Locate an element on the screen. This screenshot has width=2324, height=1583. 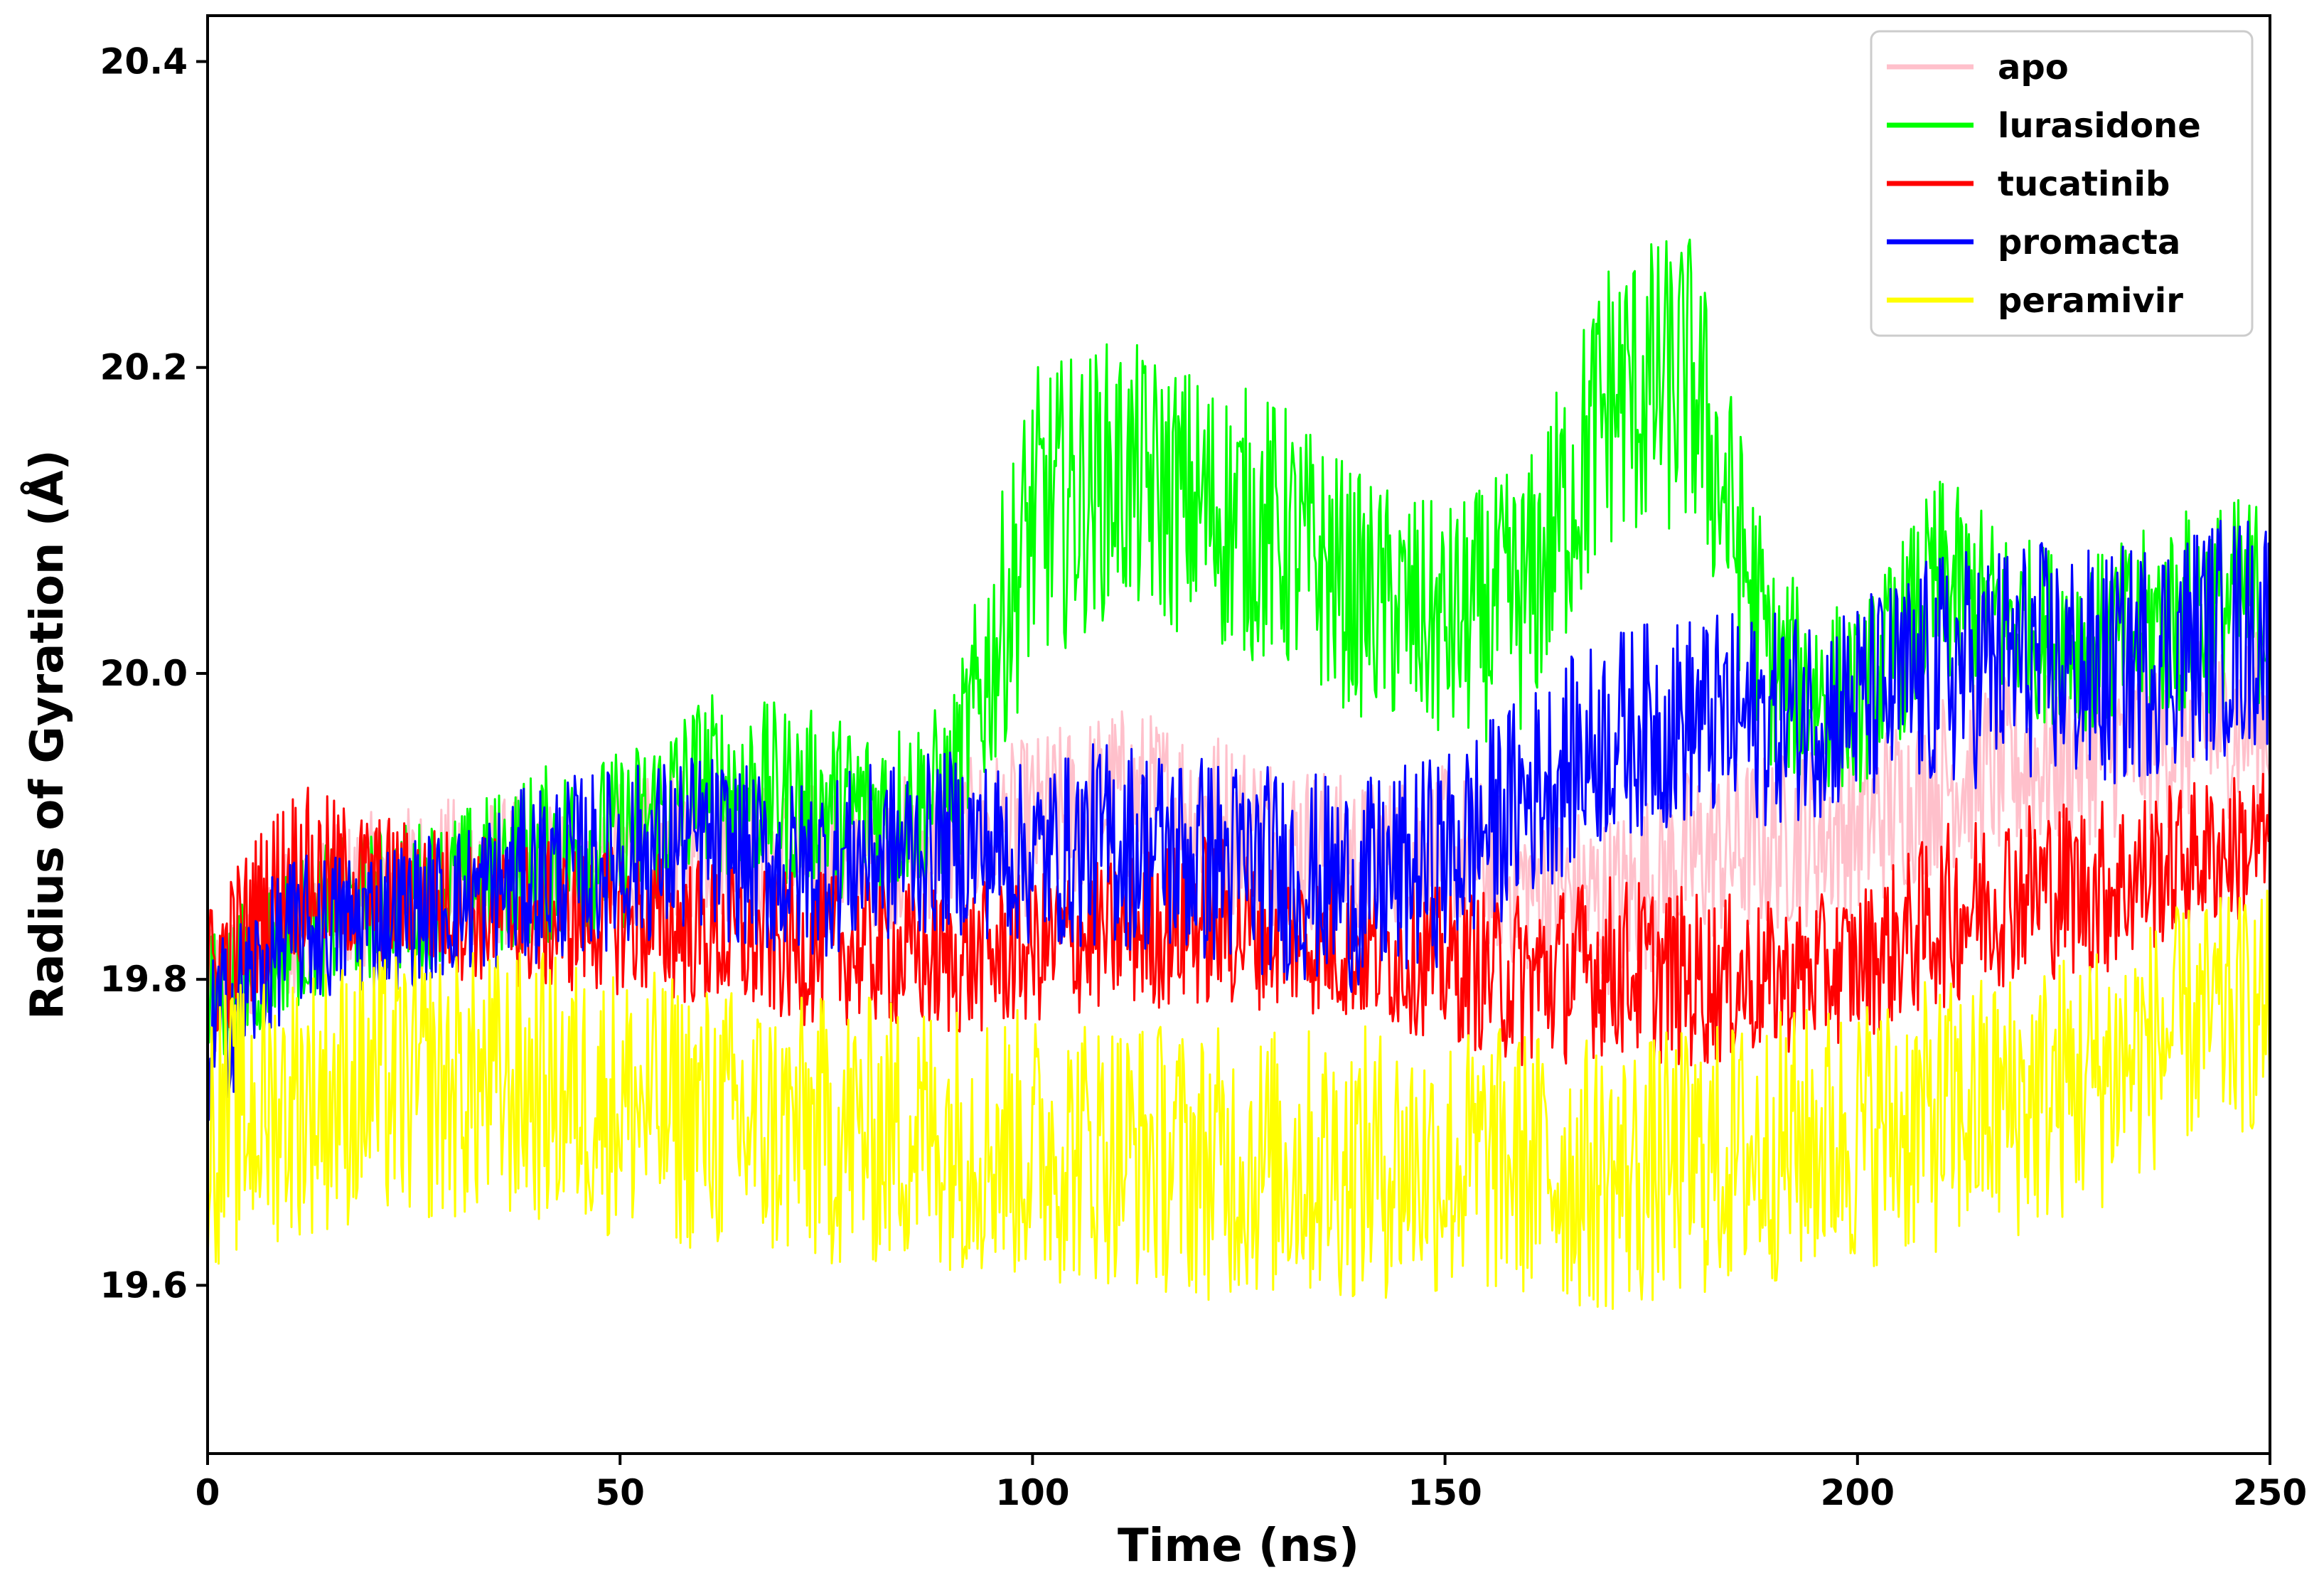
legend-label-peramivir: peramivir is located at coordinates (2090, 301).